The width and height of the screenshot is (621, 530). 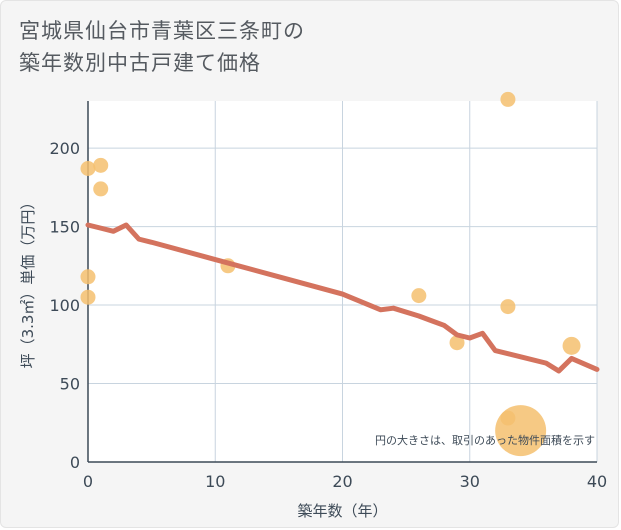 I want to click on y-axis-label: 坪（3.3㎡）単価（万円）, so click(x=28, y=282).